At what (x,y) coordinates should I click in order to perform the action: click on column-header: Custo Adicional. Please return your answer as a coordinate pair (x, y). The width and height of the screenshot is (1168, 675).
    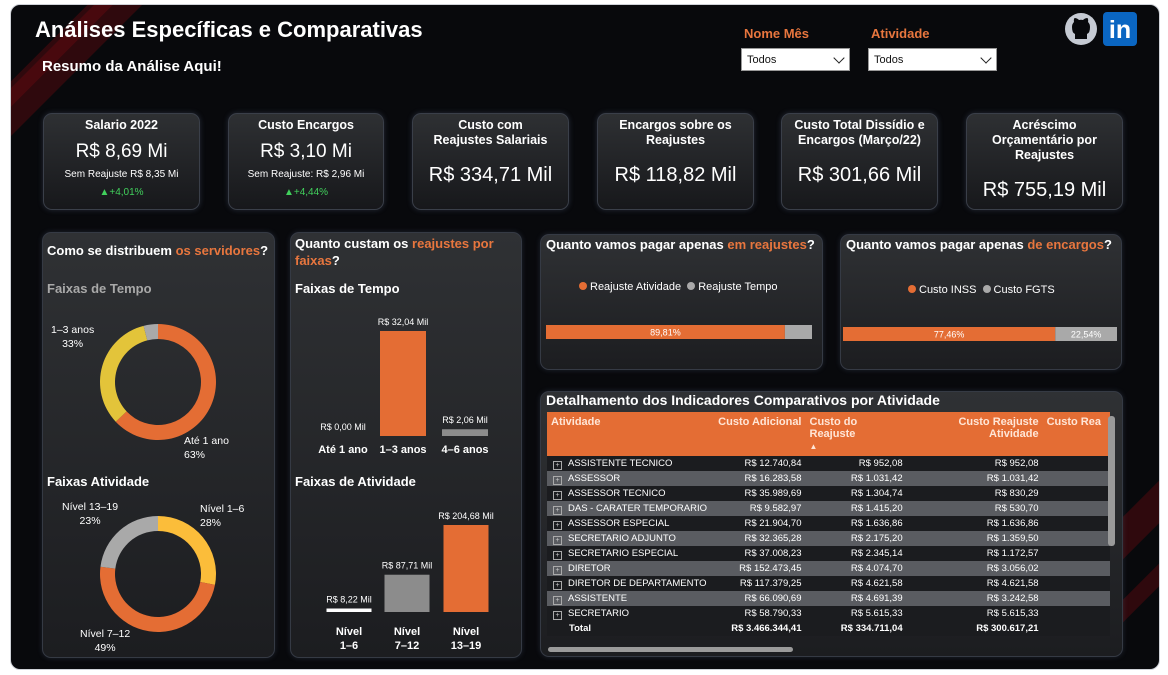
    Looking at the image, I should click on (758, 434).